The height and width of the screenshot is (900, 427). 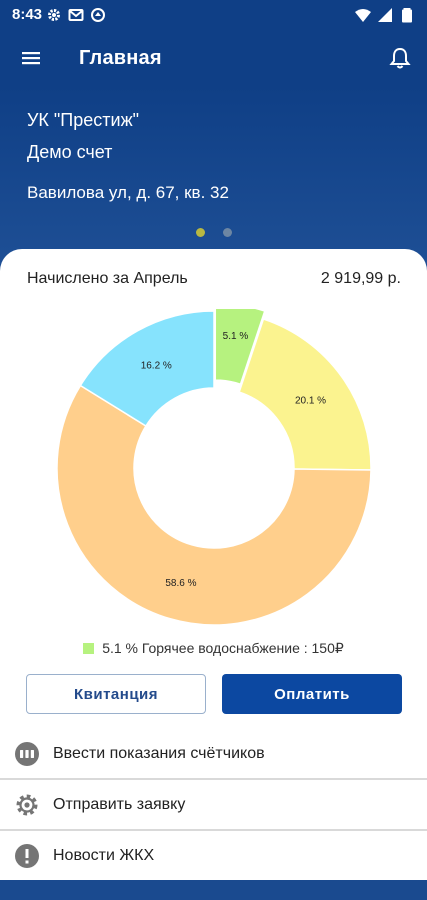 I want to click on account-name: Демо счет, so click(x=70, y=152).